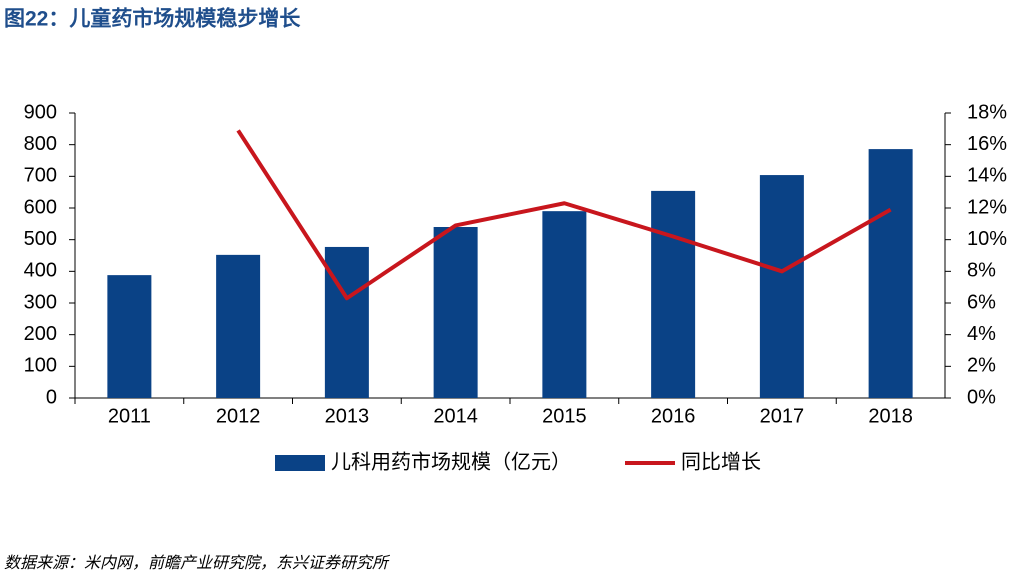 The height and width of the screenshot is (586, 1026). I want to click on y-tick-label: 300, so click(40, 302).